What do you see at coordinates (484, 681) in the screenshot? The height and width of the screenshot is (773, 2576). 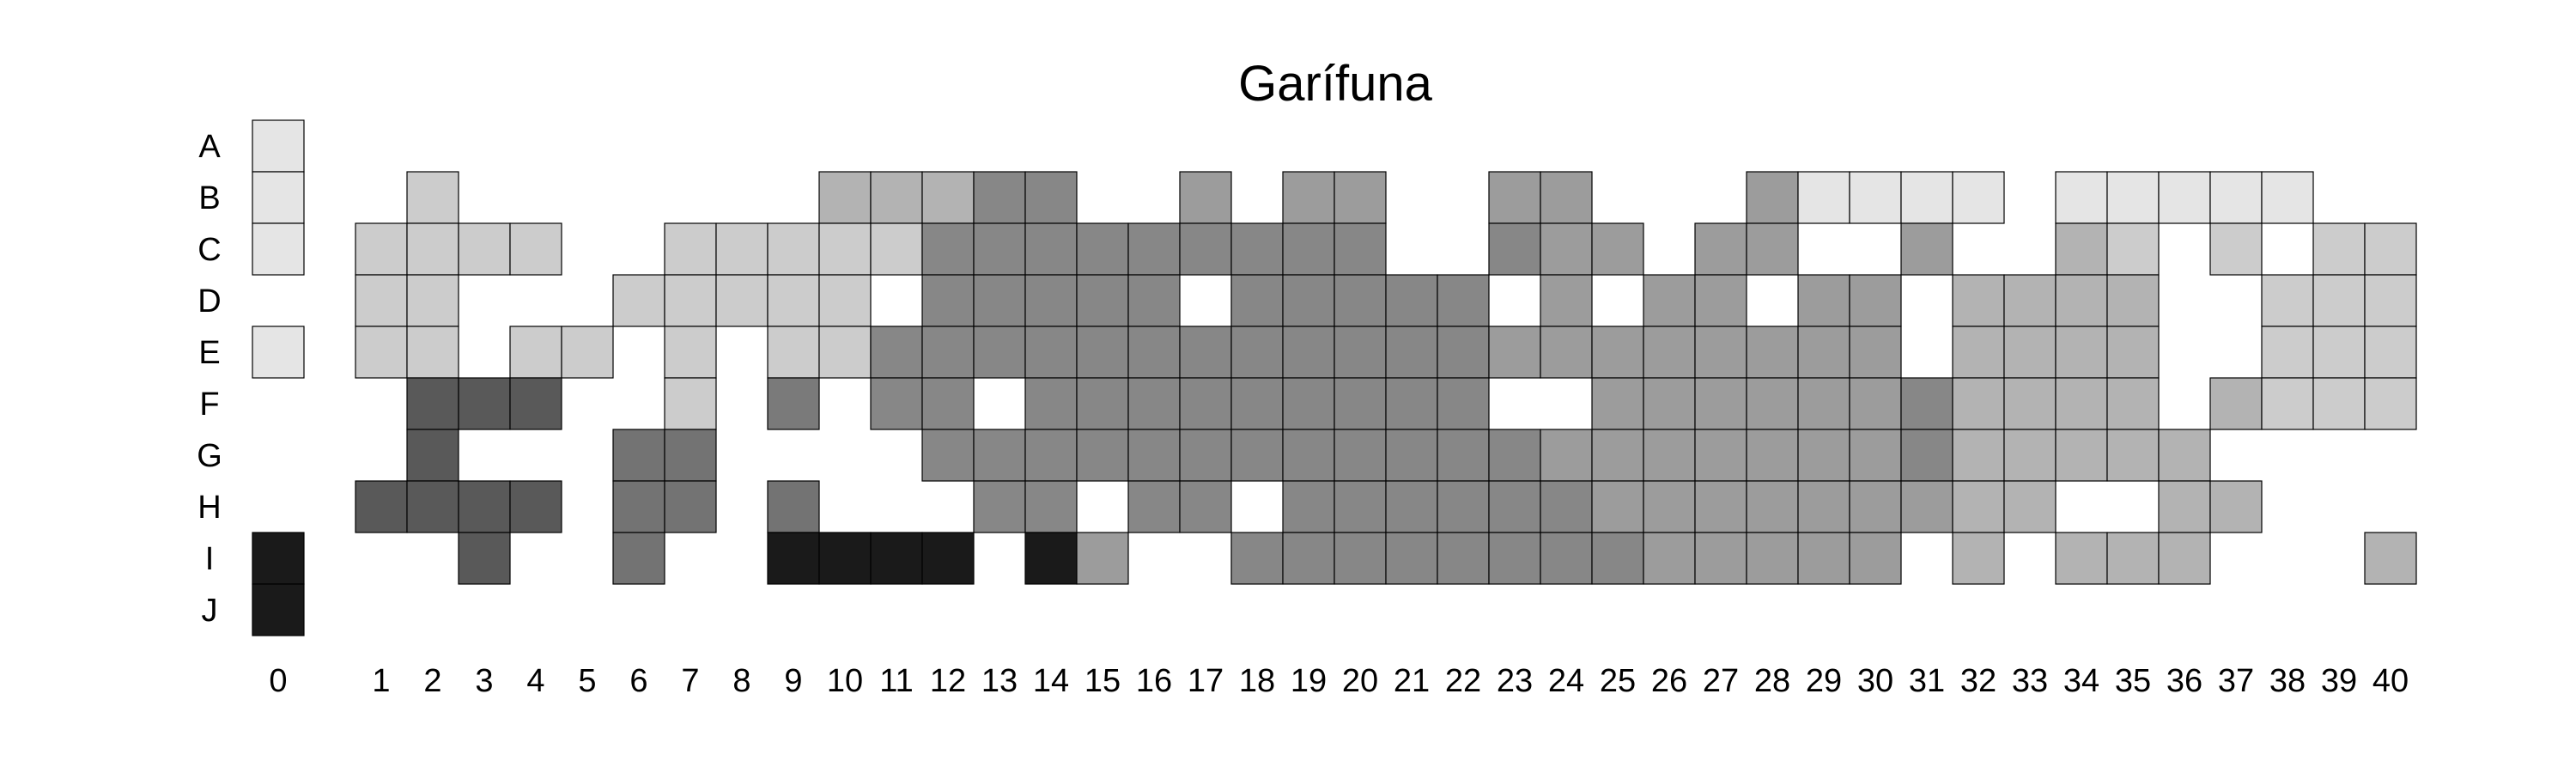 I see `x-tick-label: 3` at bounding box center [484, 681].